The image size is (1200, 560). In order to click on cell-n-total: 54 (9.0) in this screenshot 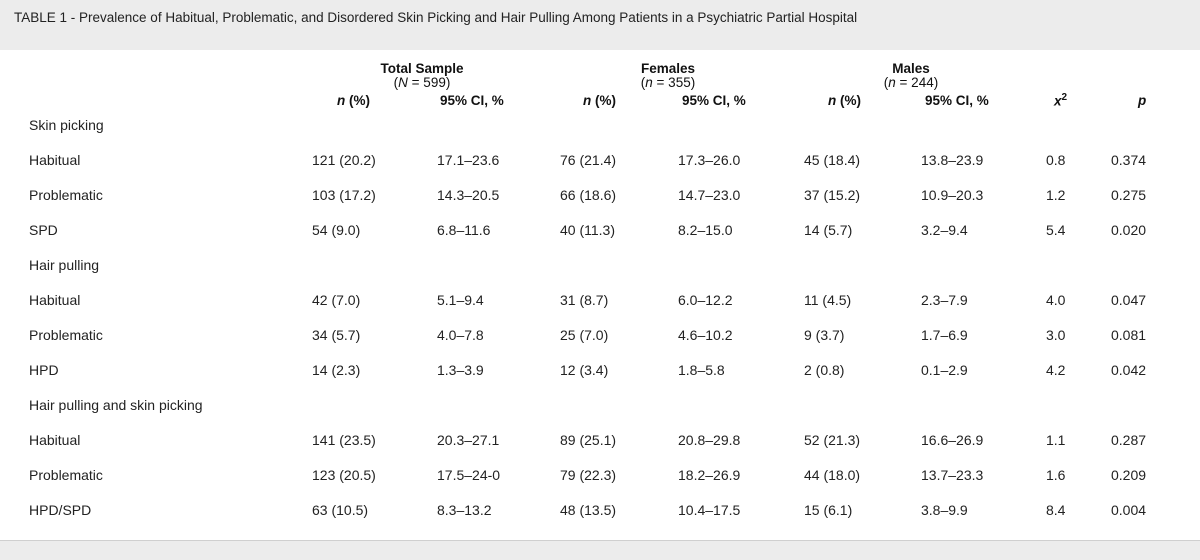, I will do `click(336, 230)`.